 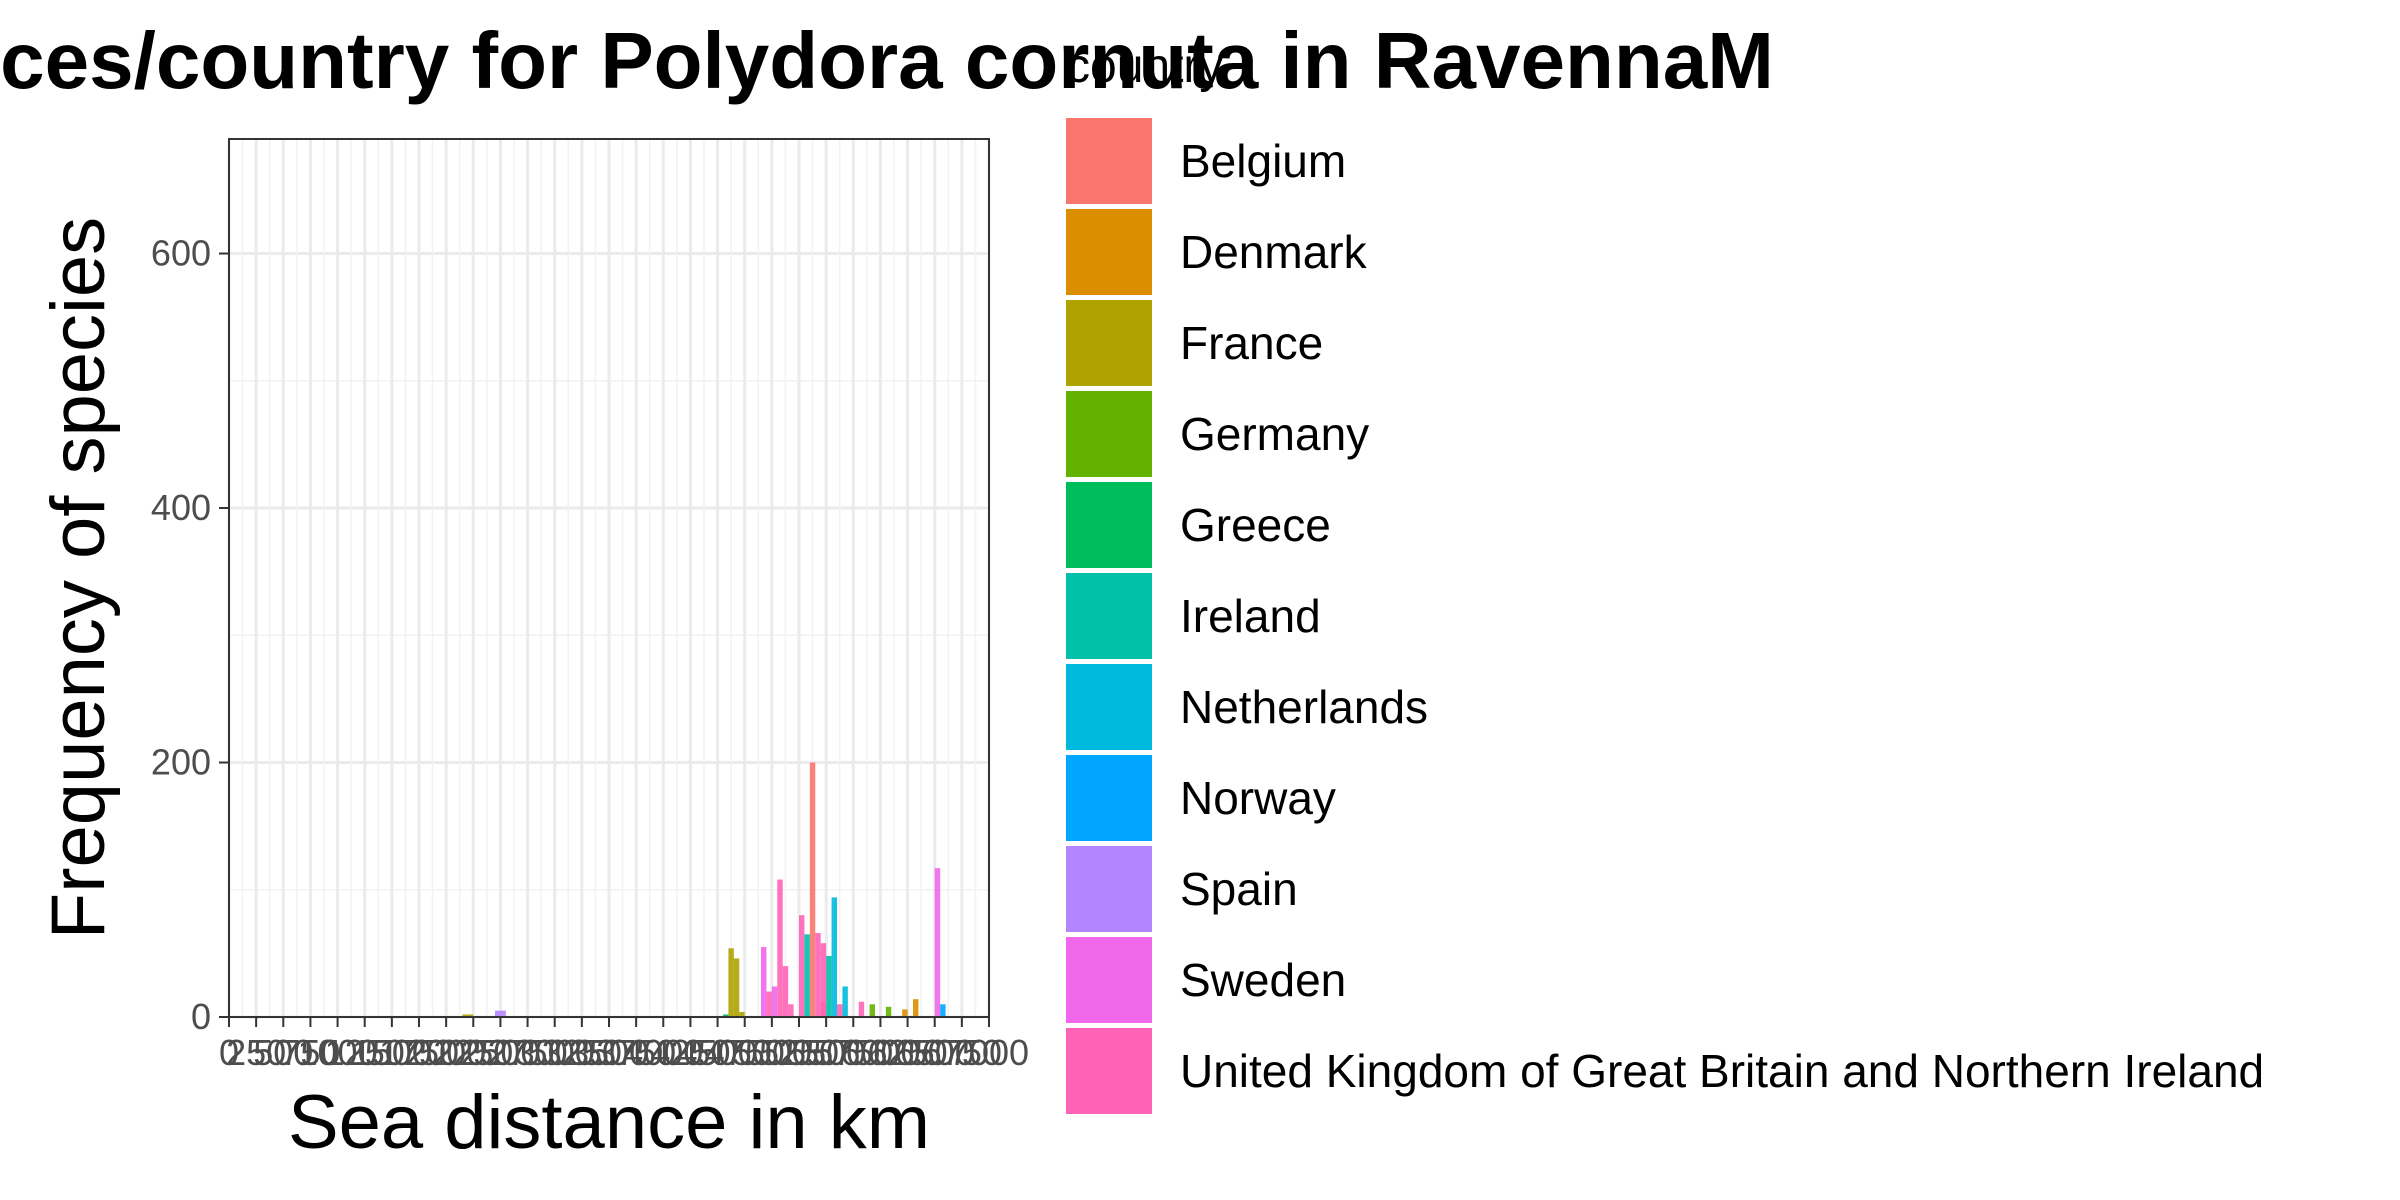 I want to click on x-tick-label: 1000, so click(x=338, y=1052).